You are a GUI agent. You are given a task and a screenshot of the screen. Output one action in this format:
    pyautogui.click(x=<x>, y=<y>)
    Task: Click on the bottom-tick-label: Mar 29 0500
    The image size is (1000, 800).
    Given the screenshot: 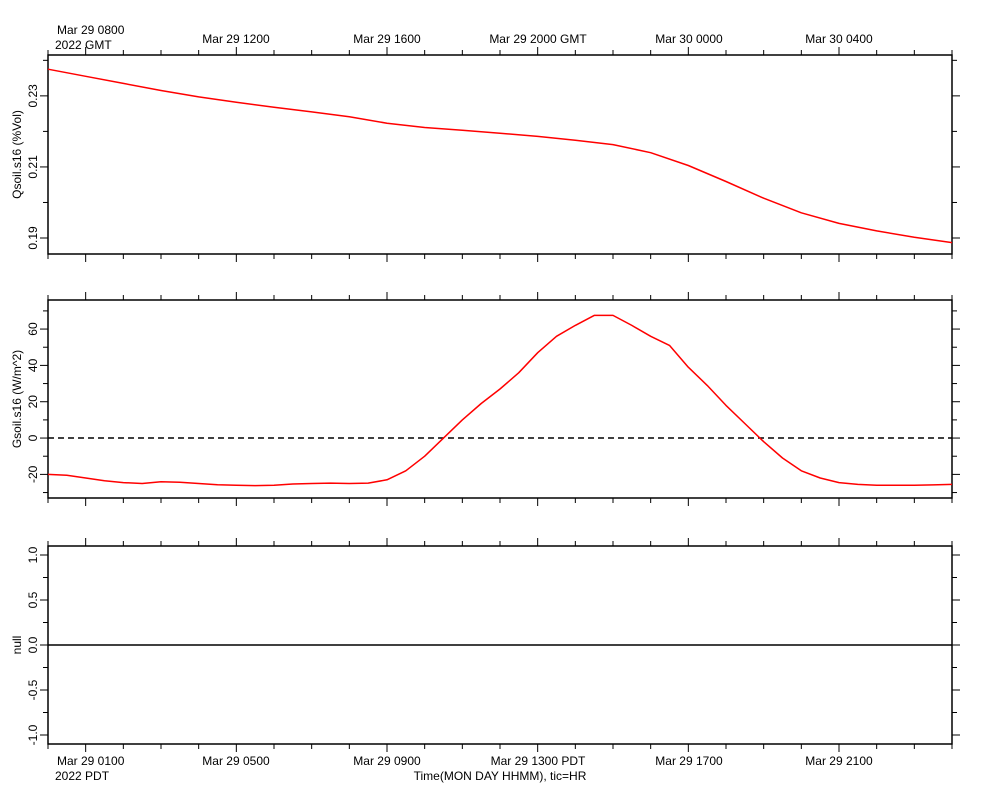 What is the action you would take?
    pyautogui.click(x=236, y=761)
    